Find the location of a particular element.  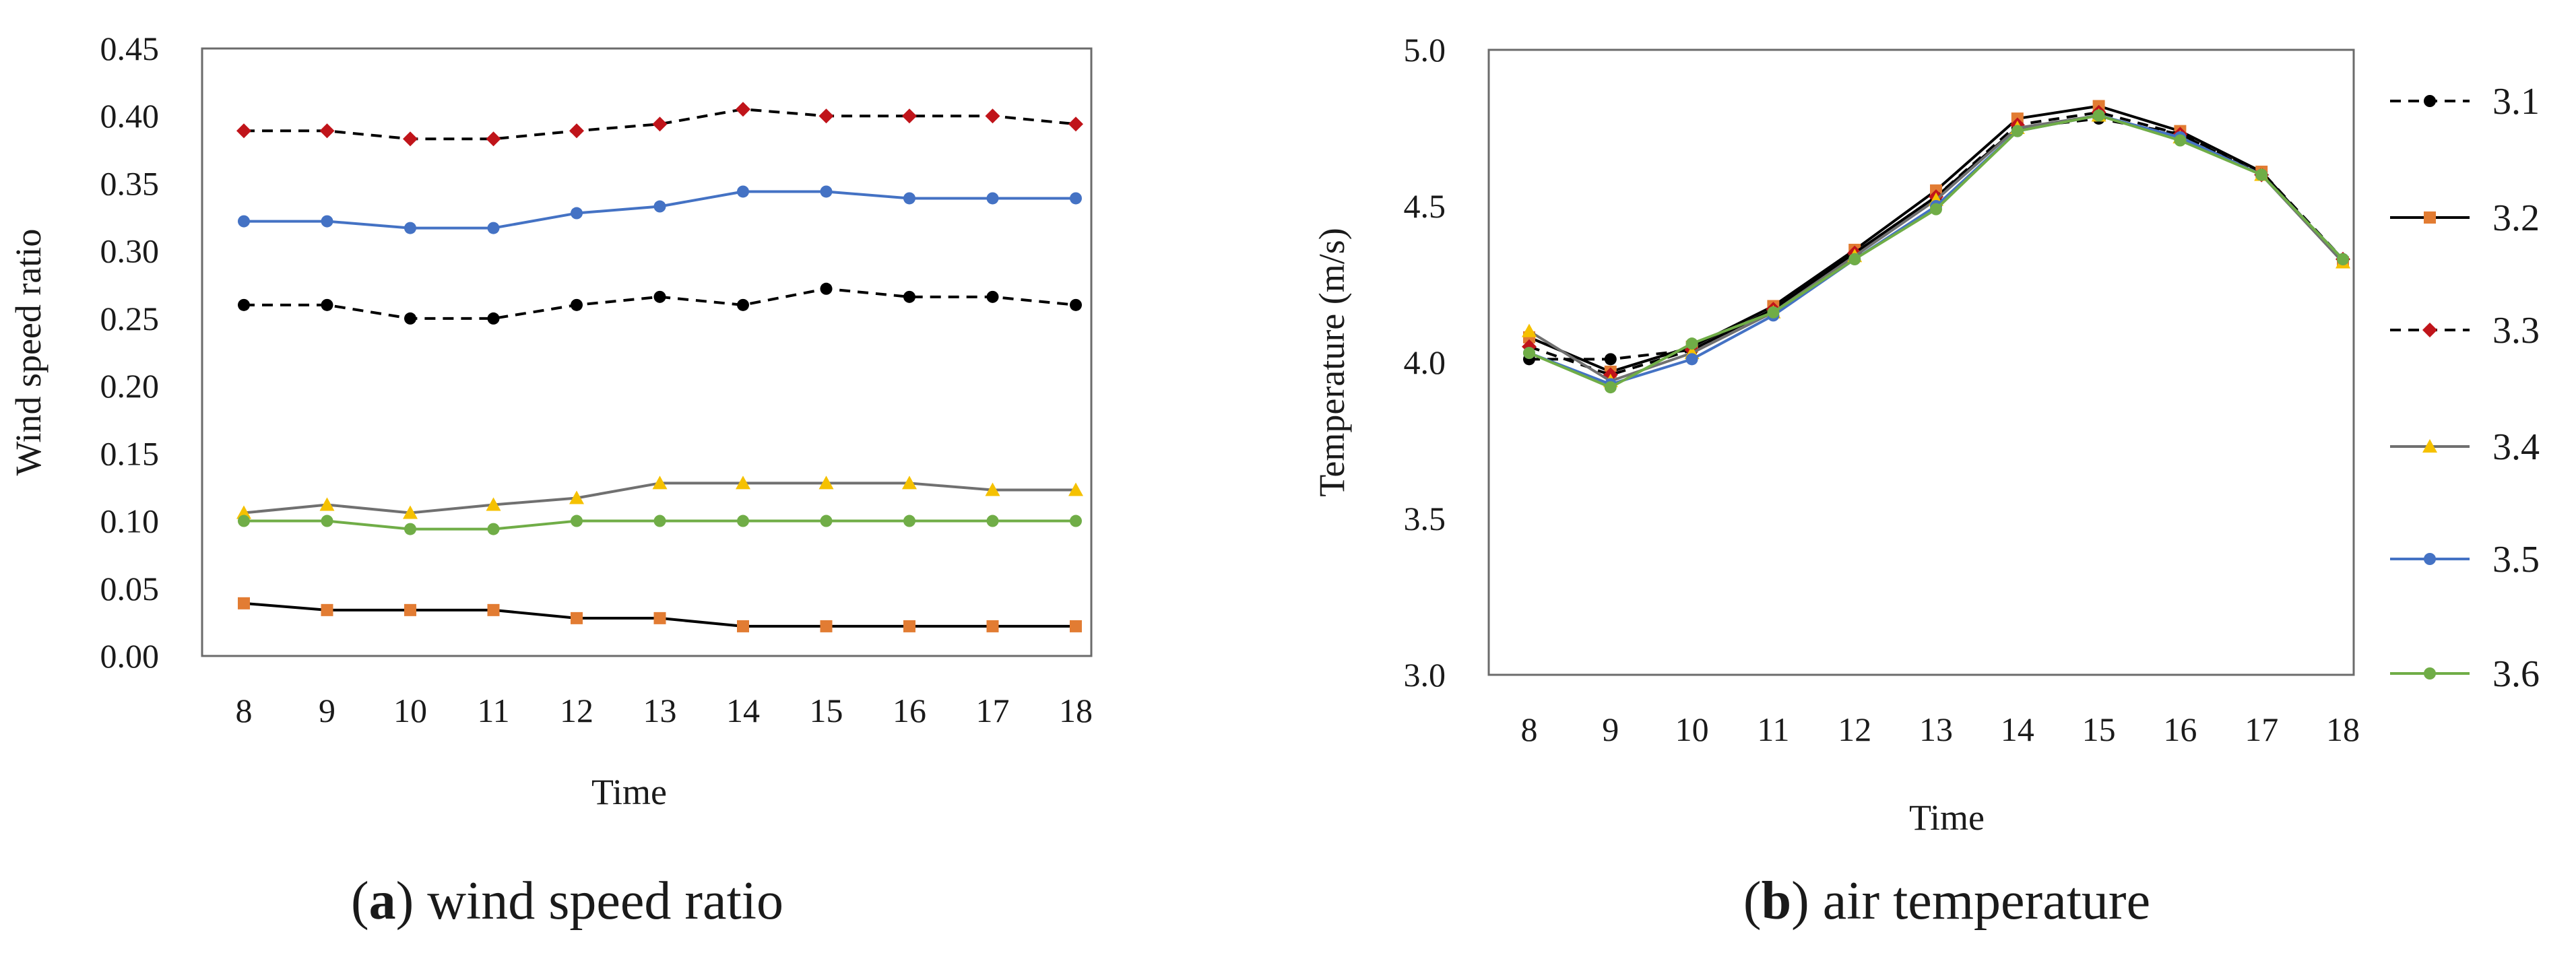

legend-label: 3.6 is located at coordinates (2516, 674).